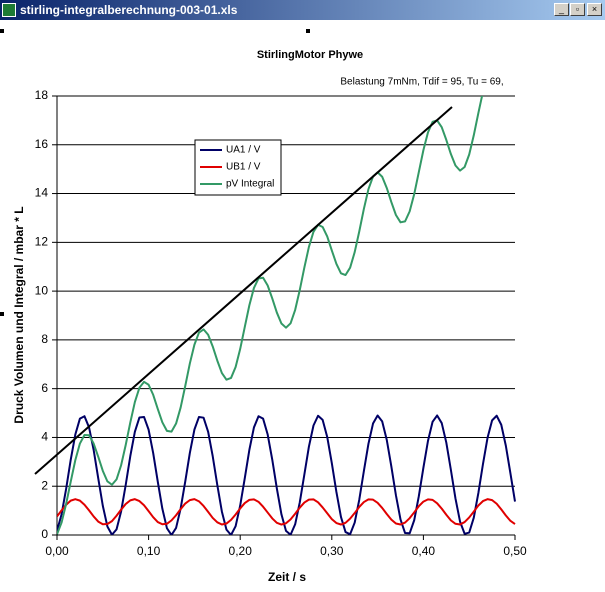 This screenshot has width=605, height=592. I want to click on app-icon, so click(9, 10).